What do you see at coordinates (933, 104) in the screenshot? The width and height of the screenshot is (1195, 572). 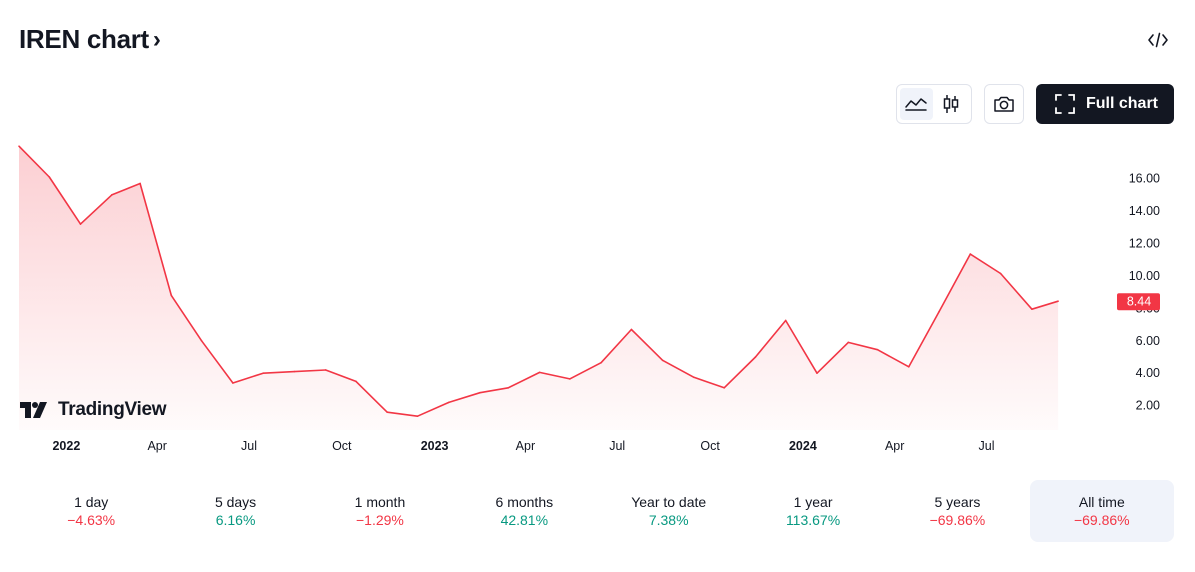 I see `chart-style-toggle` at bounding box center [933, 104].